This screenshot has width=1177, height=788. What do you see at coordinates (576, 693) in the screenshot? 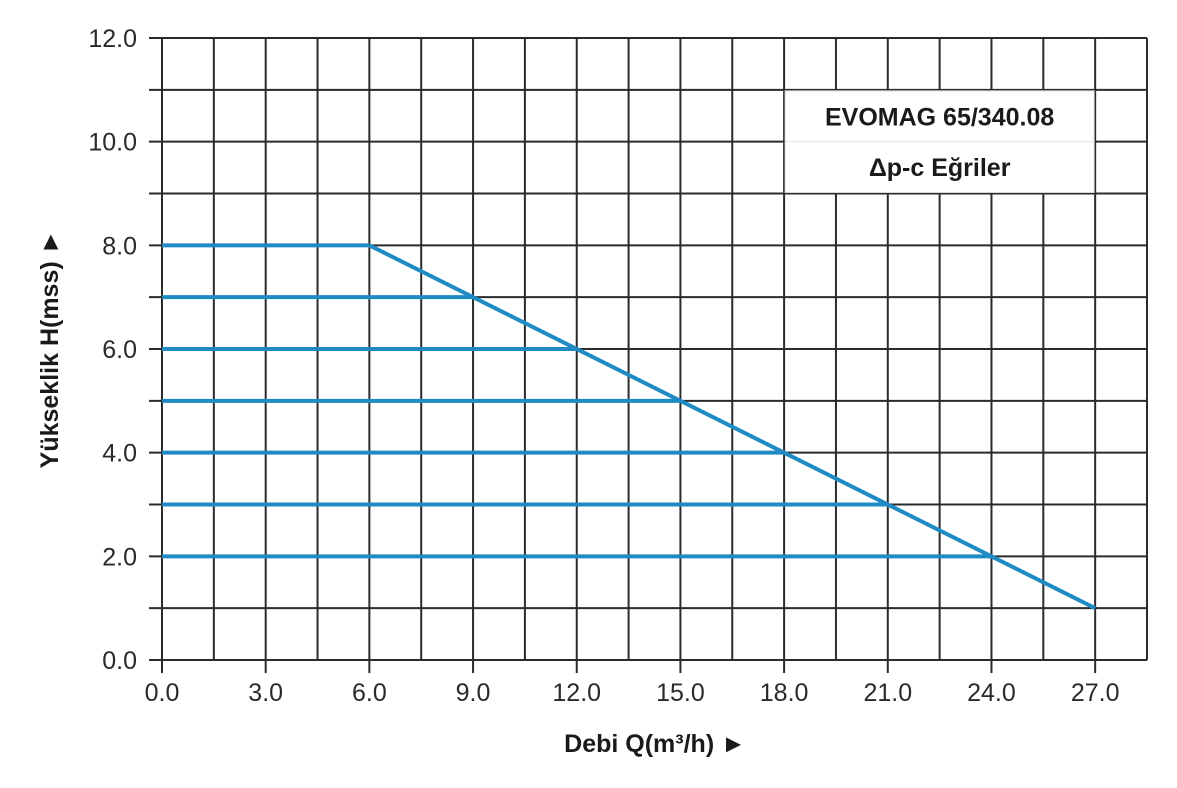
I see `x-tick-label: 12.0` at bounding box center [576, 693].